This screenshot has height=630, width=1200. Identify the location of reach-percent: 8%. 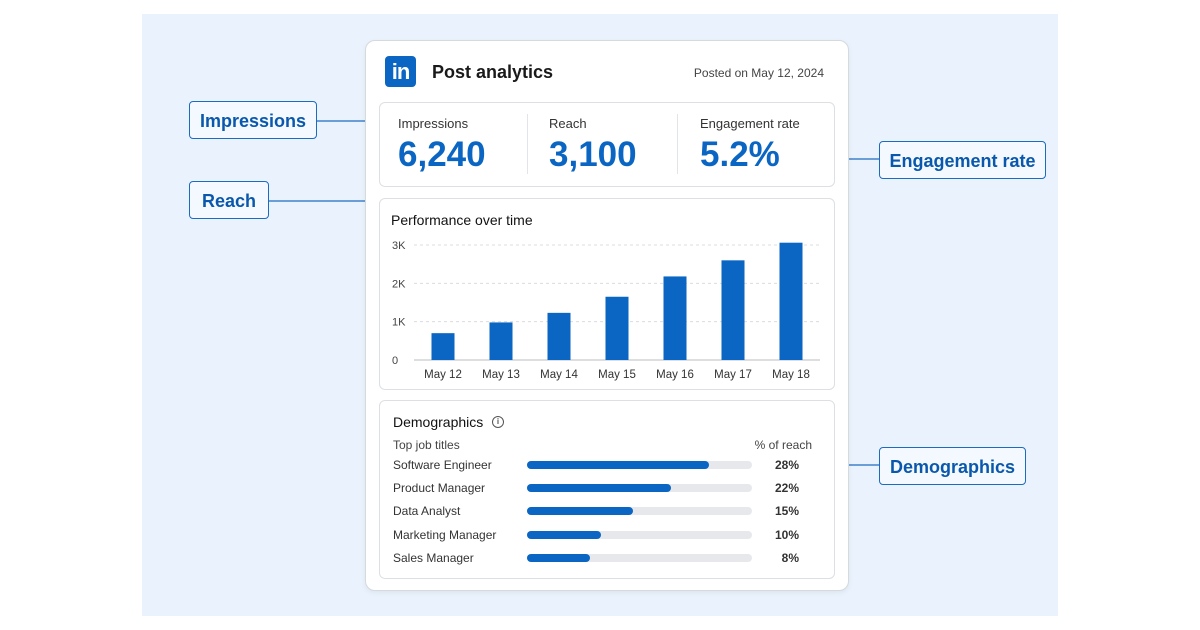
(790, 557).